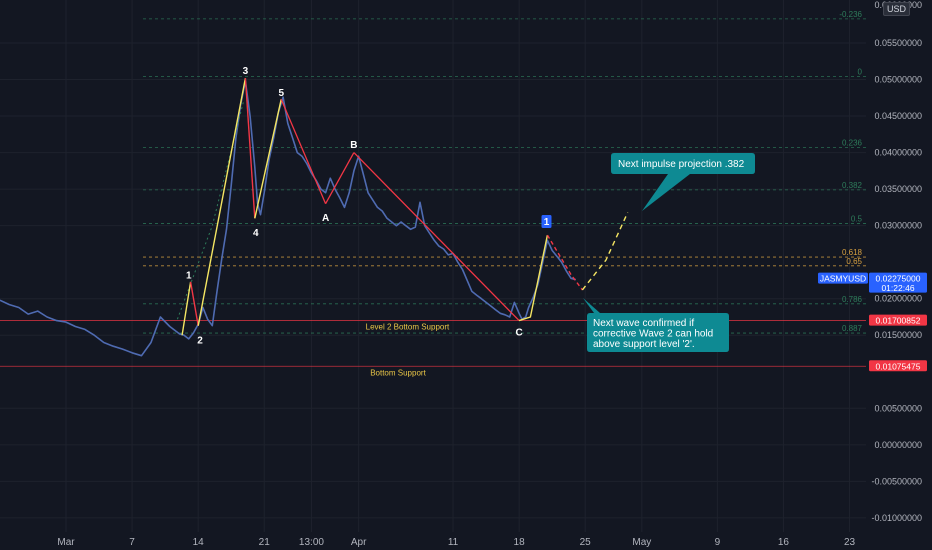  I want to click on y-tick-label: 0.04000000, so click(898, 153).